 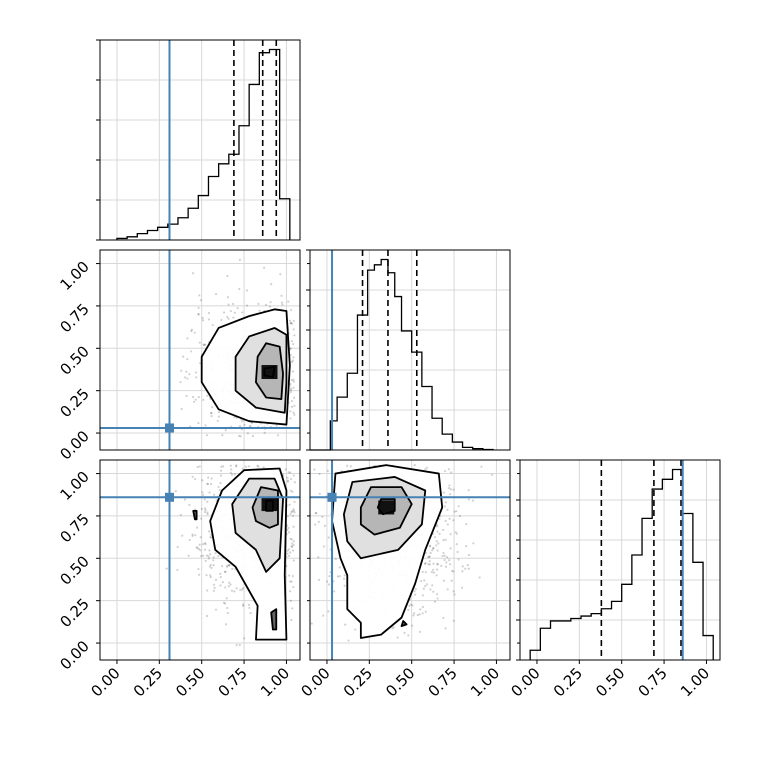 What do you see at coordinates (230, 555) in the screenshot?
I see `panel-content` at bounding box center [230, 555].